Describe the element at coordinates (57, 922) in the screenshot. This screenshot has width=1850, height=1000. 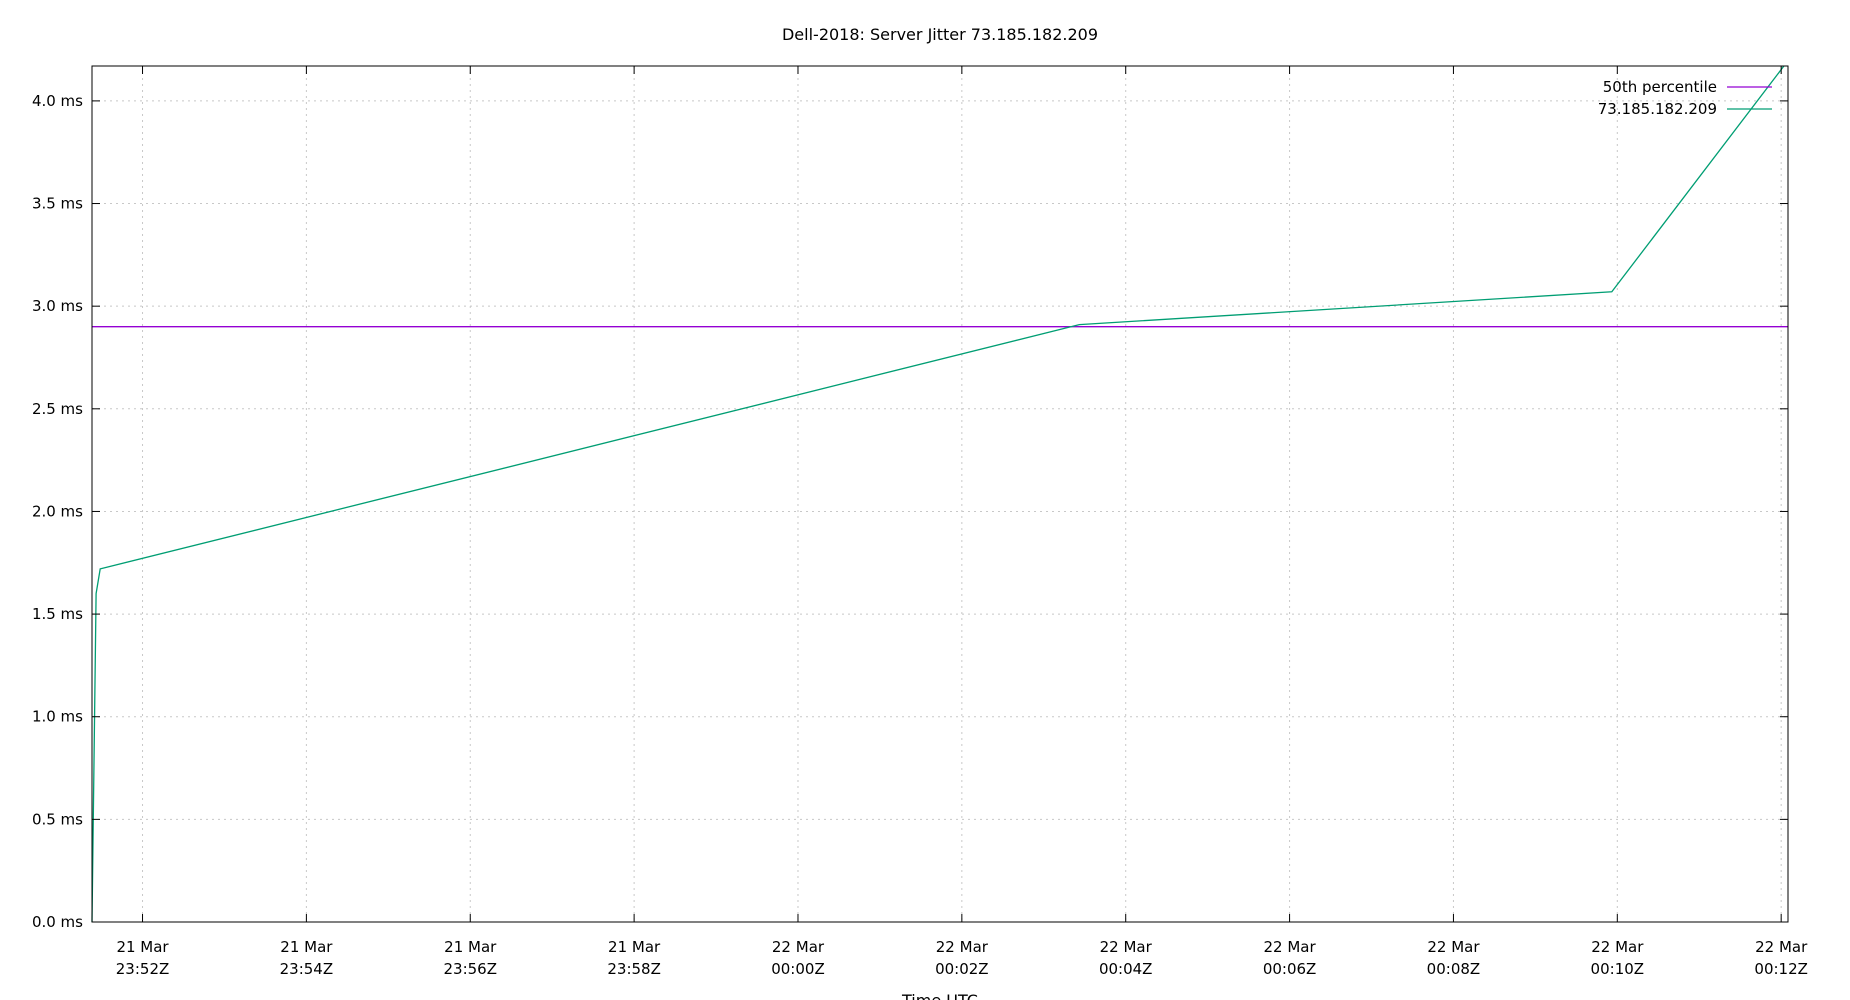
I see `y-tick-label: 0.0 ms` at that location.